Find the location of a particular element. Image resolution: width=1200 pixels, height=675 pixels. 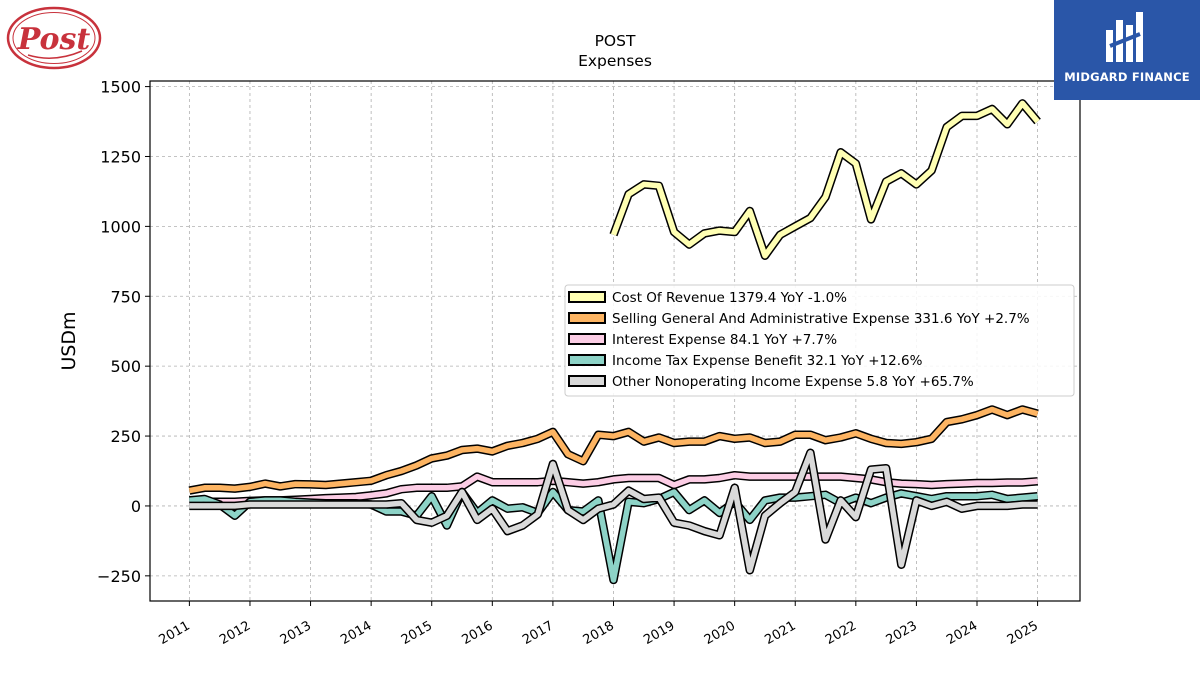

legend-entry: Interest Expense 84.1 YoY +7.7% is located at coordinates (724, 340).